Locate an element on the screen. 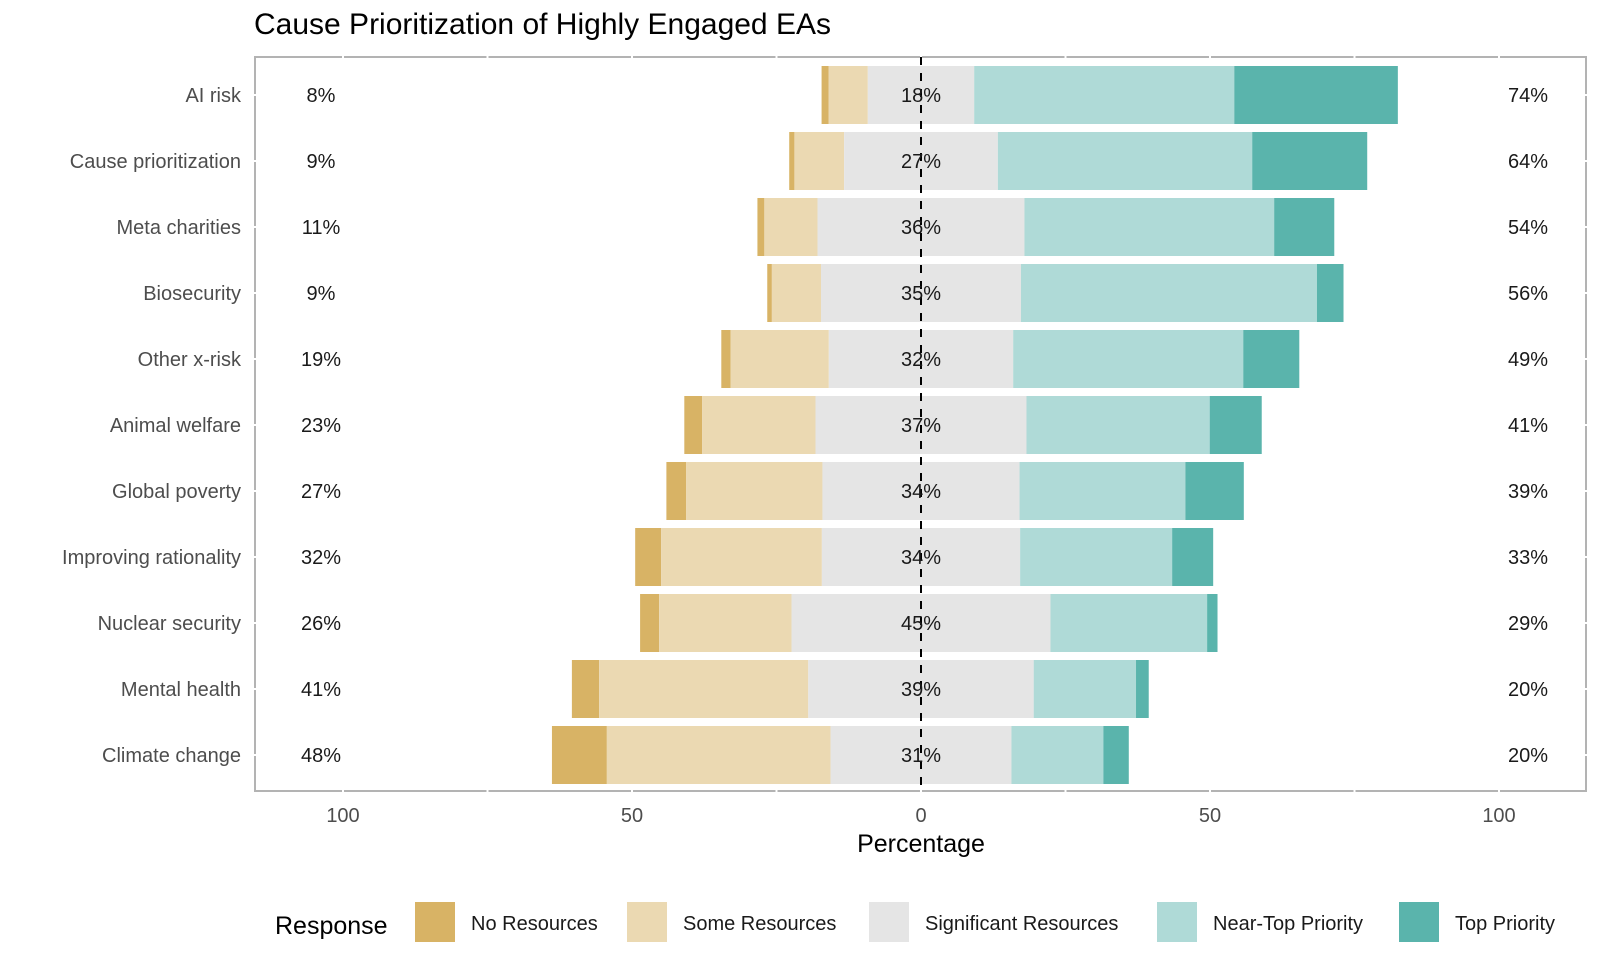 The height and width of the screenshot is (966, 1600). x-tick-label: 0 is located at coordinates (920, 816).